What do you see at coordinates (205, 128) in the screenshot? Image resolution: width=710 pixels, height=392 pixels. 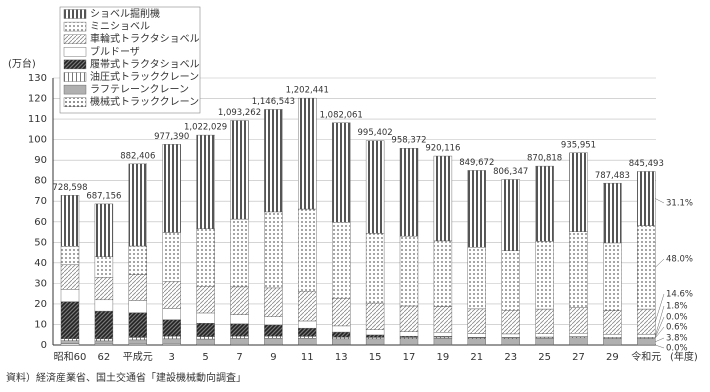 I see `total-label: 1,022,029` at bounding box center [205, 128].